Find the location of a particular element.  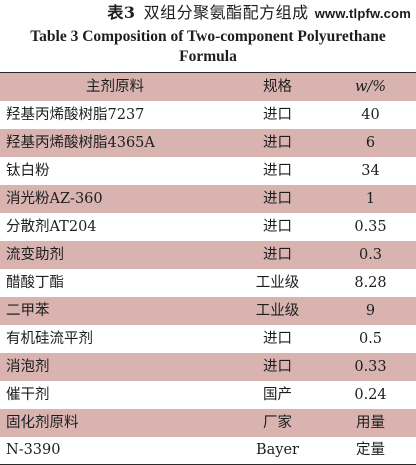

row-value: 34 is located at coordinates (370, 170).